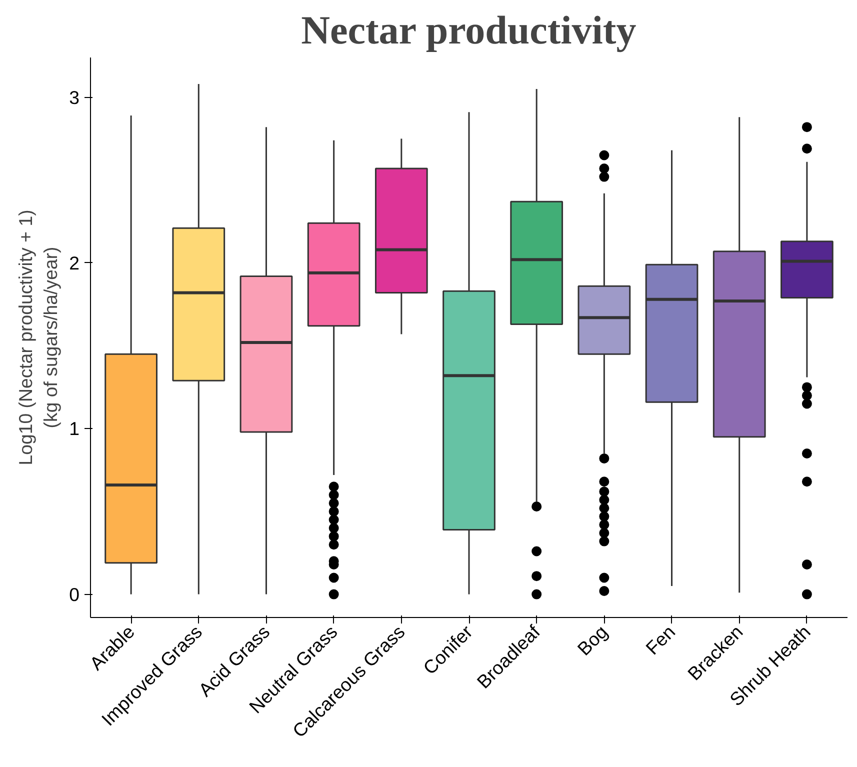 This screenshot has height=767, width=857. I want to click on y-tick-label: 1, so click(74, 429).